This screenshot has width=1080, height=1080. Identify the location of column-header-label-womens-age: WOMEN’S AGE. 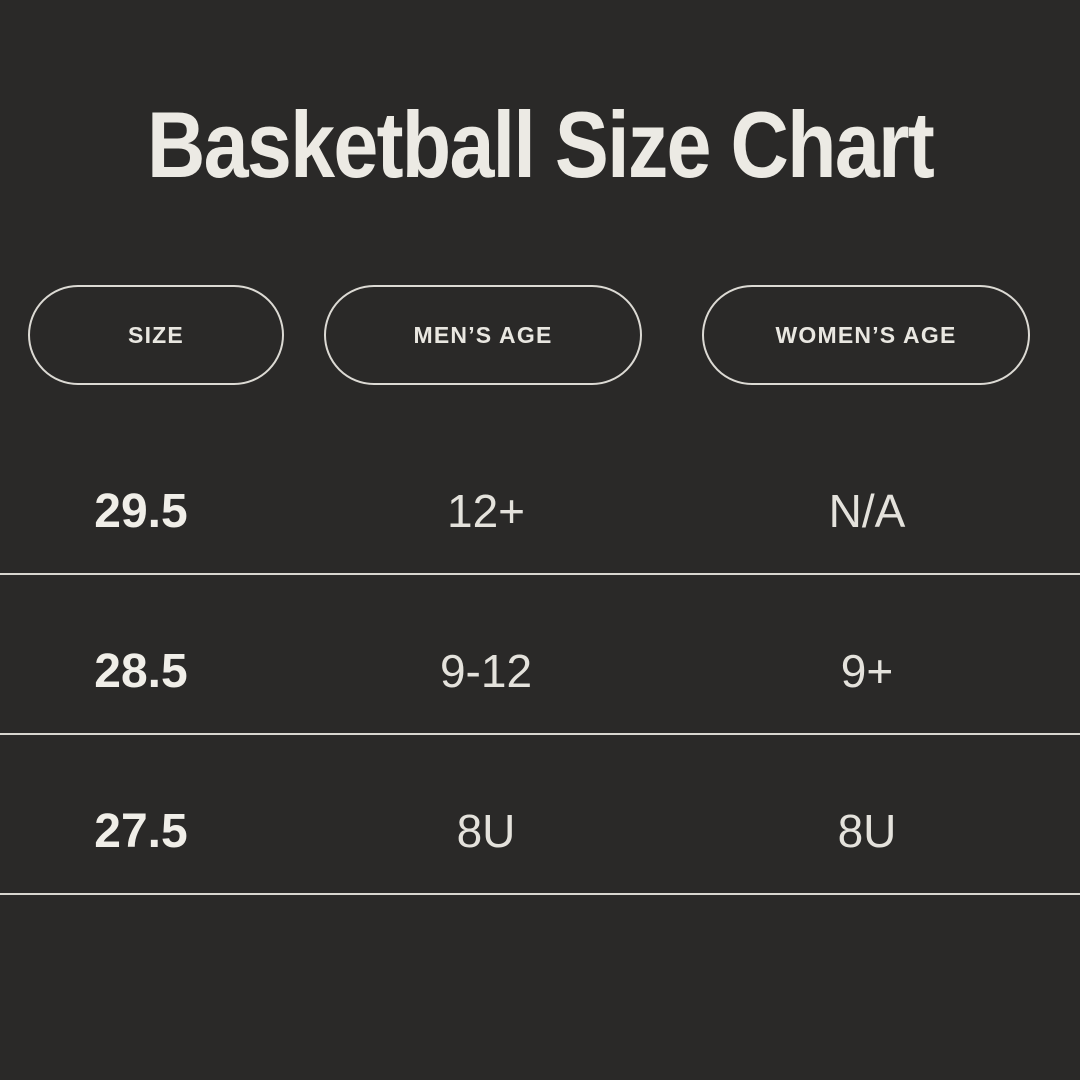
(866, 334).